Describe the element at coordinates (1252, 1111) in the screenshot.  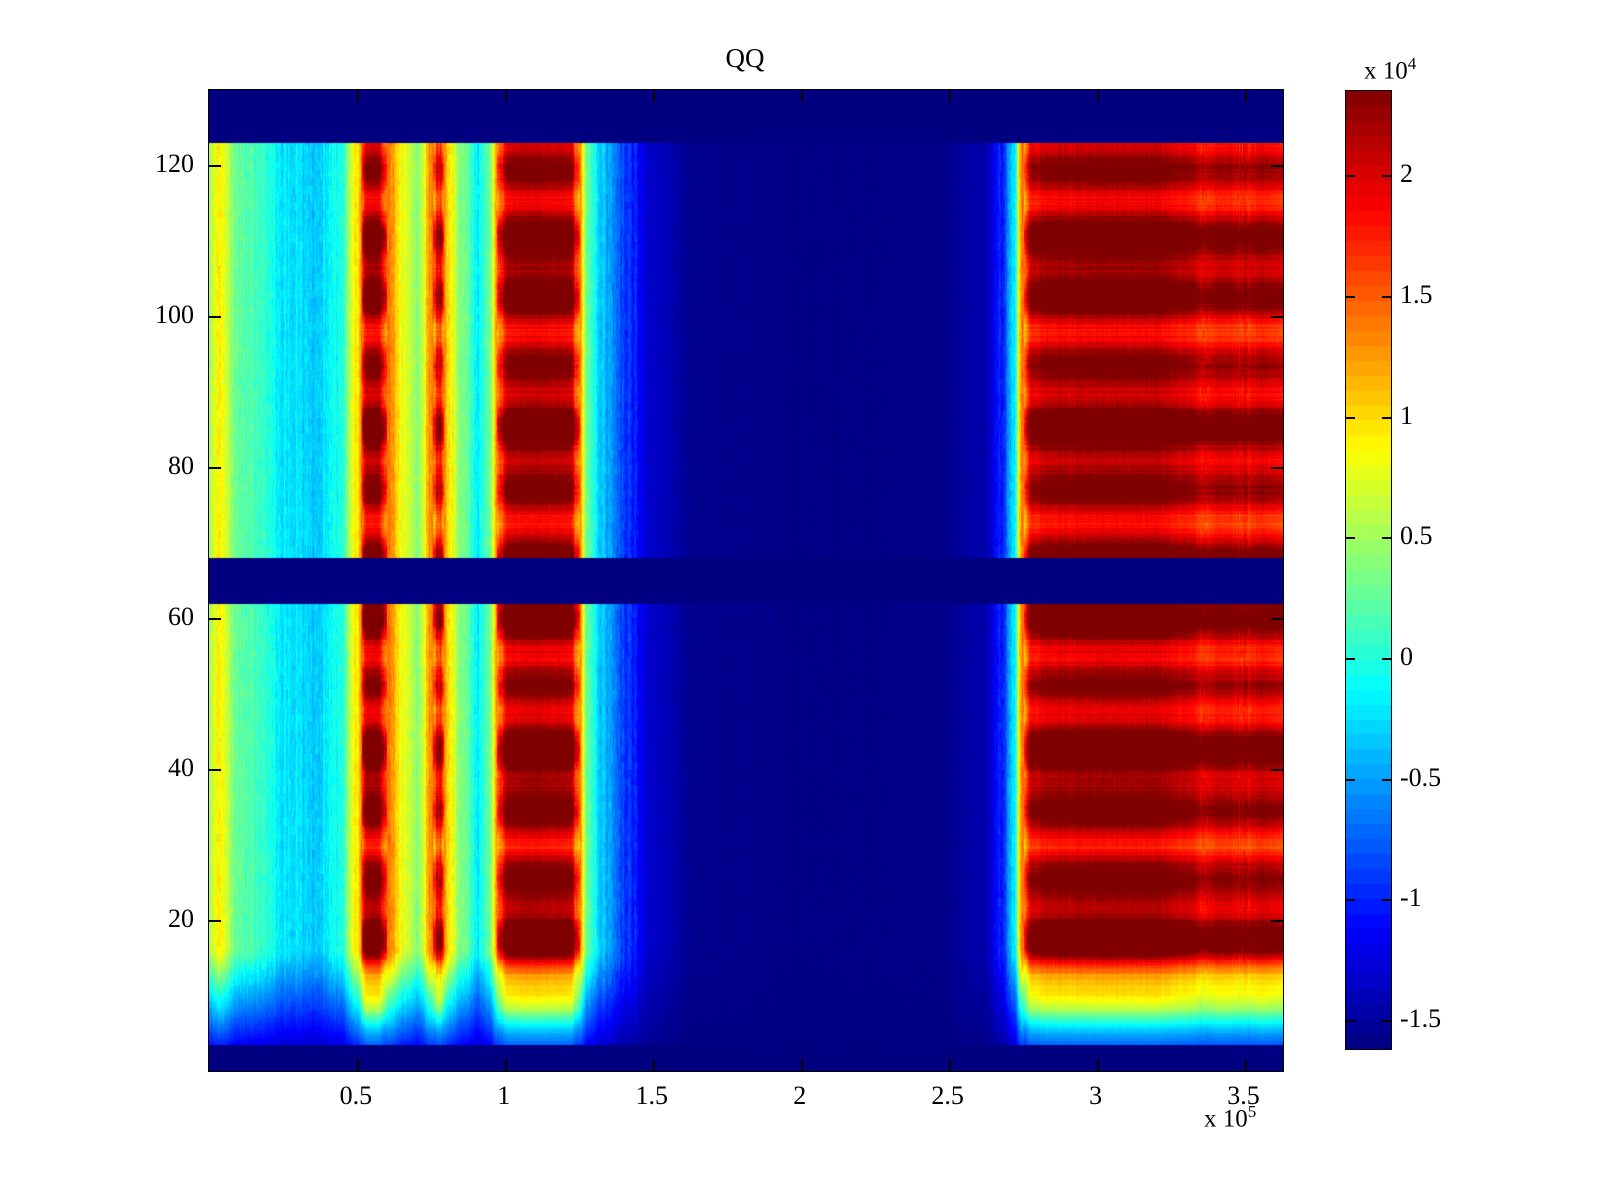
I see `xaxis-exponent-power: 5` at that location.